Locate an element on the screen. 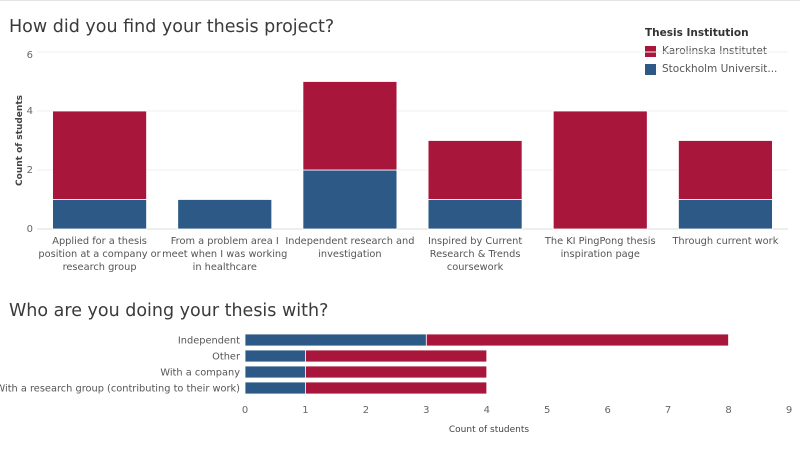  y-tick-label: 2 is located at coordinates (30, 170).